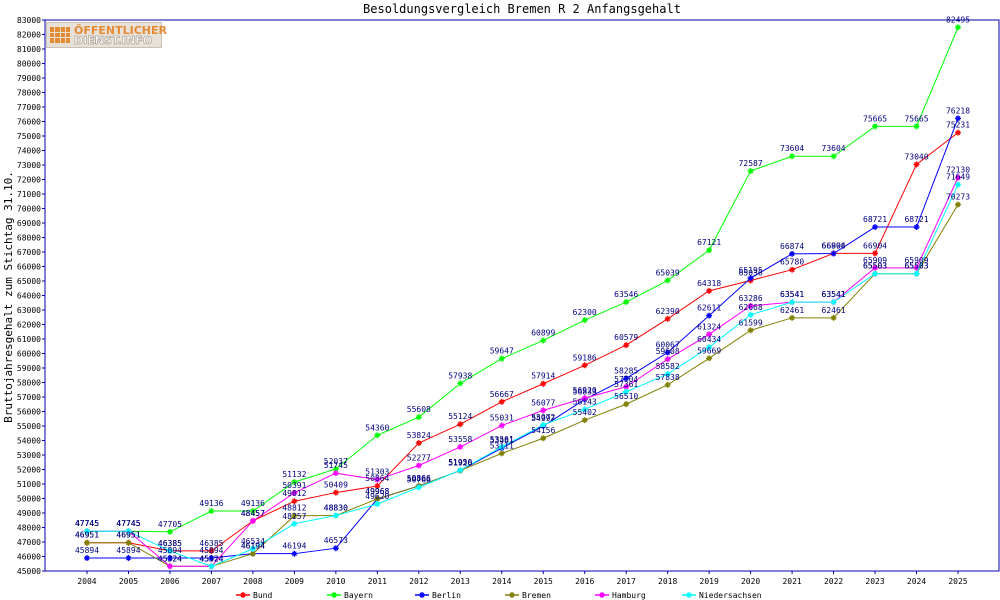 The height and width of the screenshot is (600, 1000). What do you see at coordinates (29, 223) in the screenshot?
I see `y-tick-label: 69000` at bounding box center [29, 223].